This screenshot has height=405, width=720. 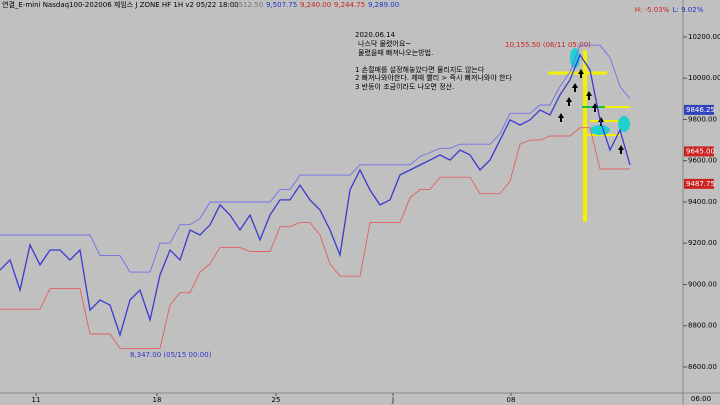 What do you see at coordinates (702, 119) in the screenshot?
I see `y-tick-label: 9800.00` at bounding box center [702, 119].